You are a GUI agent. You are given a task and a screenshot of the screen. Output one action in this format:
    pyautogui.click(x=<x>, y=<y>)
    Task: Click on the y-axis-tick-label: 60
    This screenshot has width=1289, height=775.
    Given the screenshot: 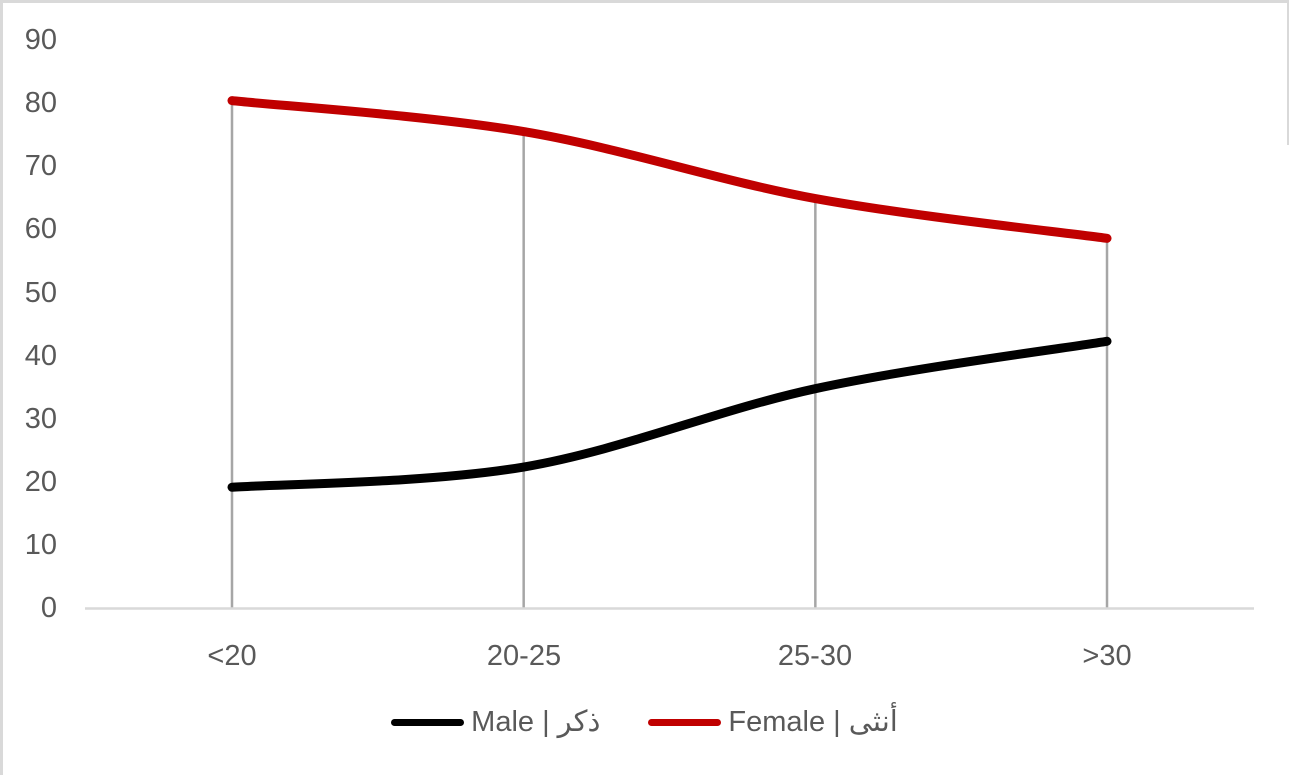 What is the action you would take?
    pyautogui.click(x=40, y=229)
    